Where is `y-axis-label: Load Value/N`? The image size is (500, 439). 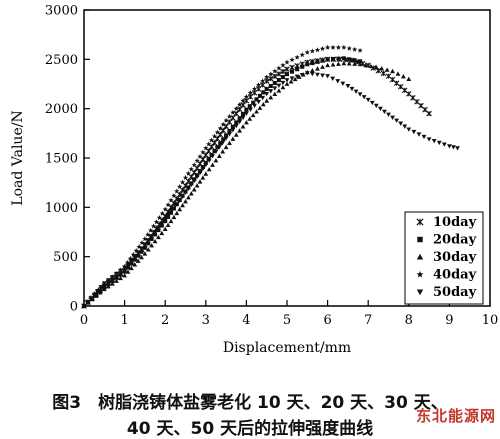 y-axis-label: Load Value/N is located at coordinates (18, 157).